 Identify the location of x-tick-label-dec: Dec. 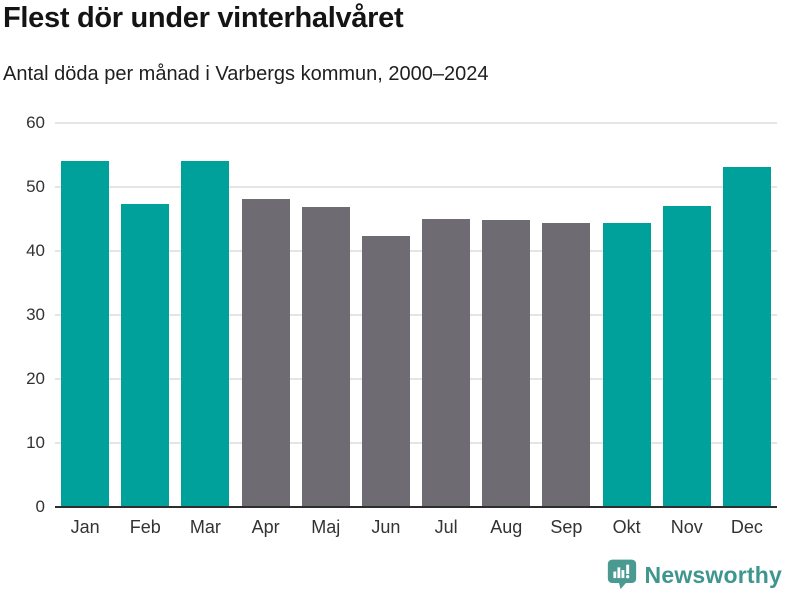
(746, 527).